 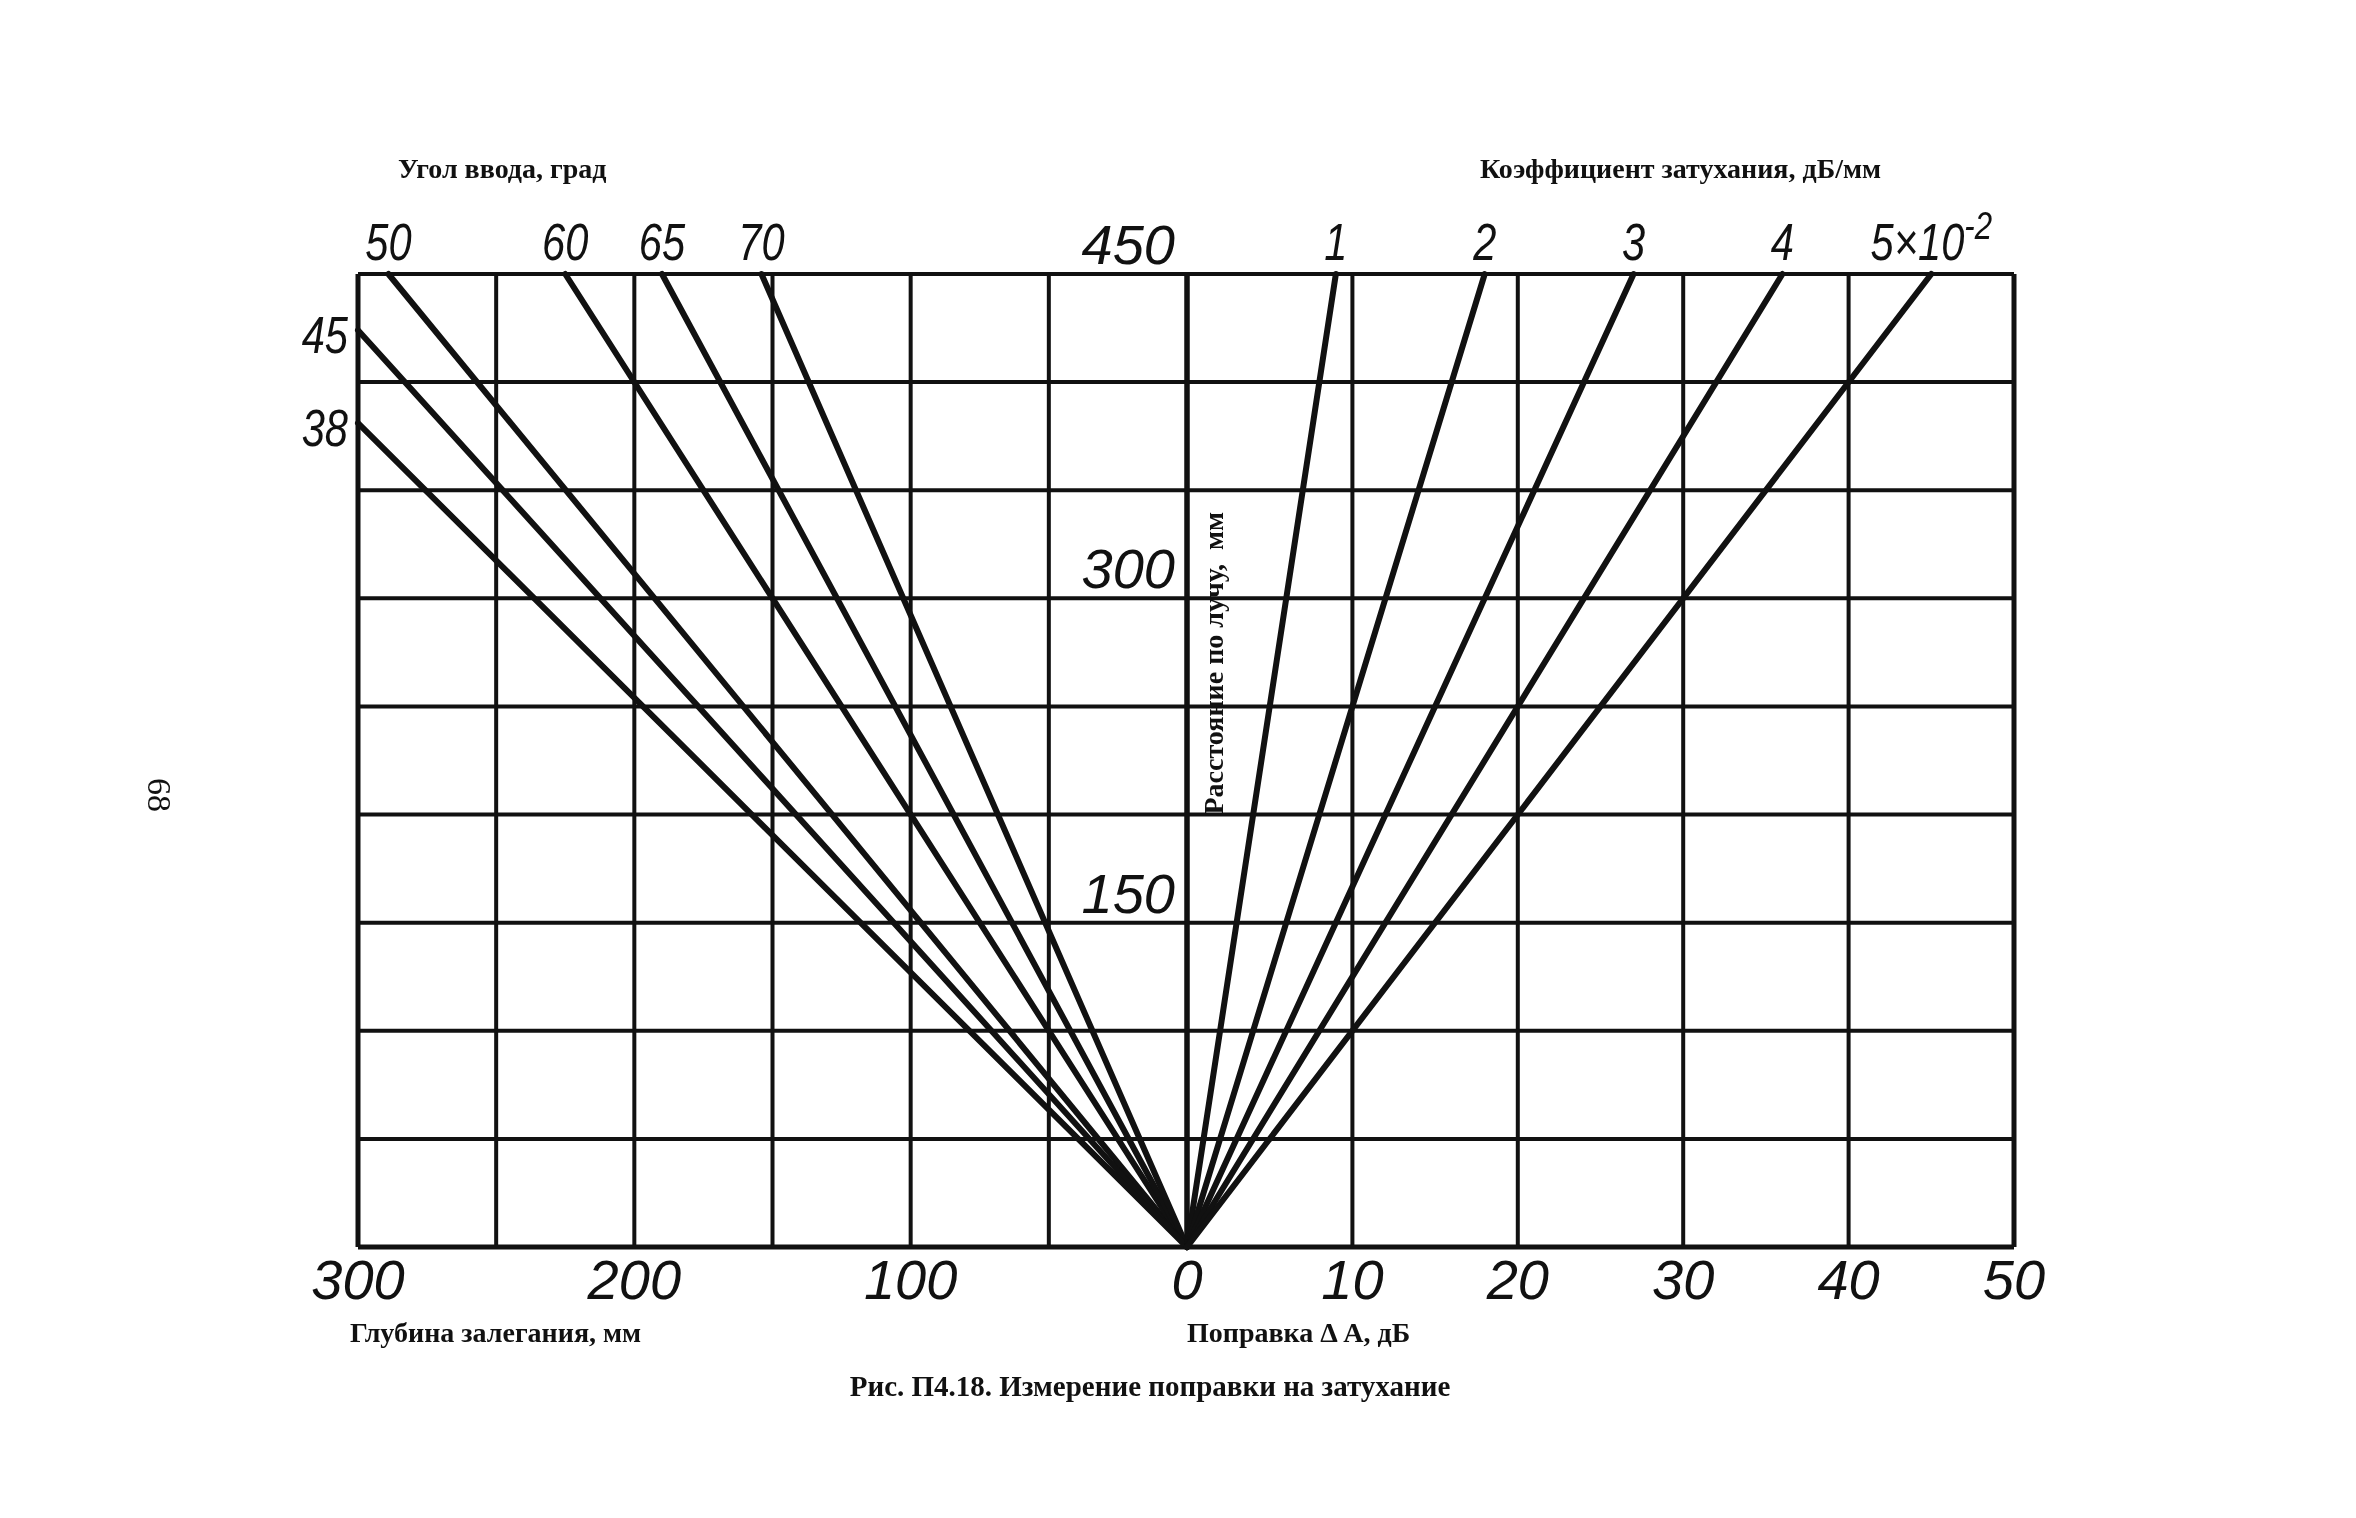 What do you see at coordinates (502, 168) in the screenshot?
I see `legend-title: Угол ввода, град` at bounding box center [502, 168].